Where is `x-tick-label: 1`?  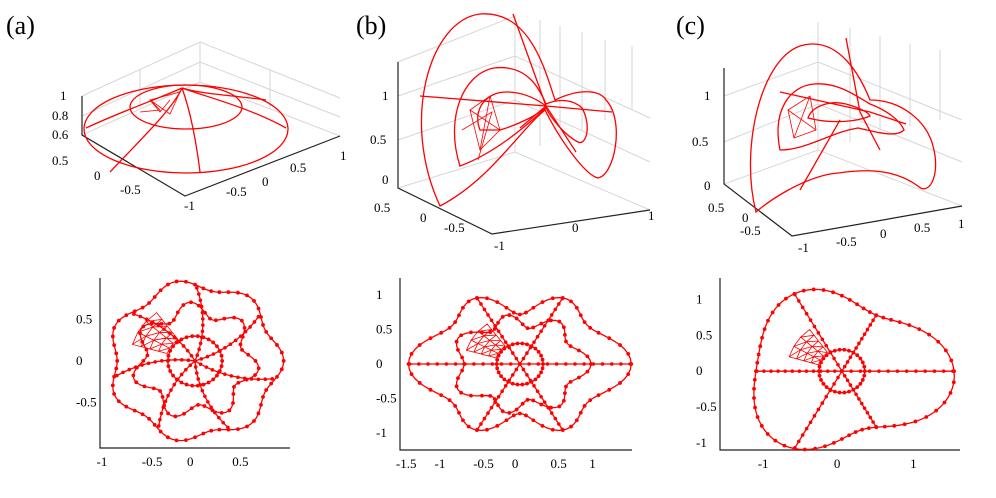 x-tick-label: 1 is located at coordinates (913, 463).